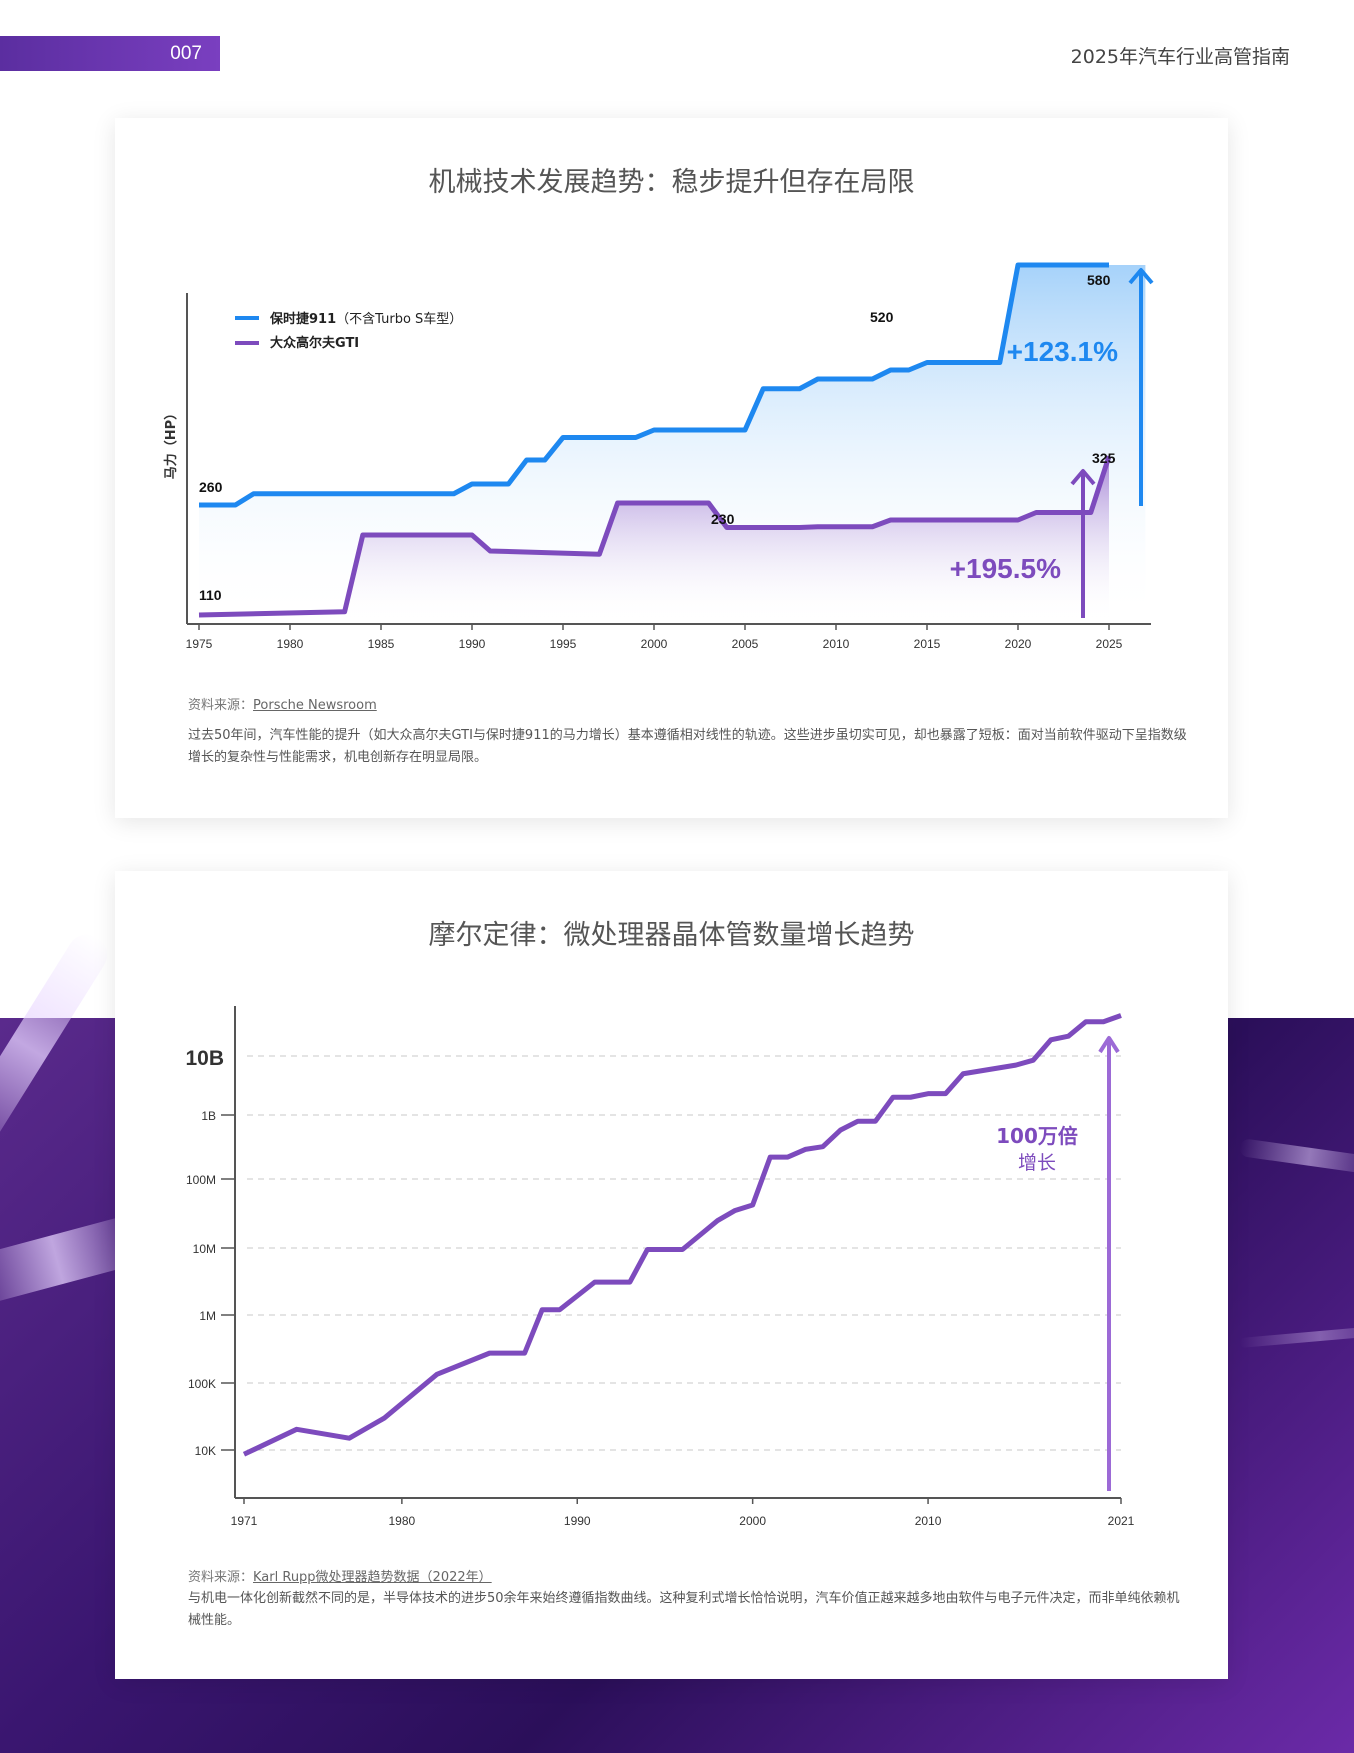 This screenshot has height=1753, width=1354. What do you see at coordinates (315, 705) in the screenshot?
I see `source-link: Porsche Newsroom` at bounding box center [315, 705].